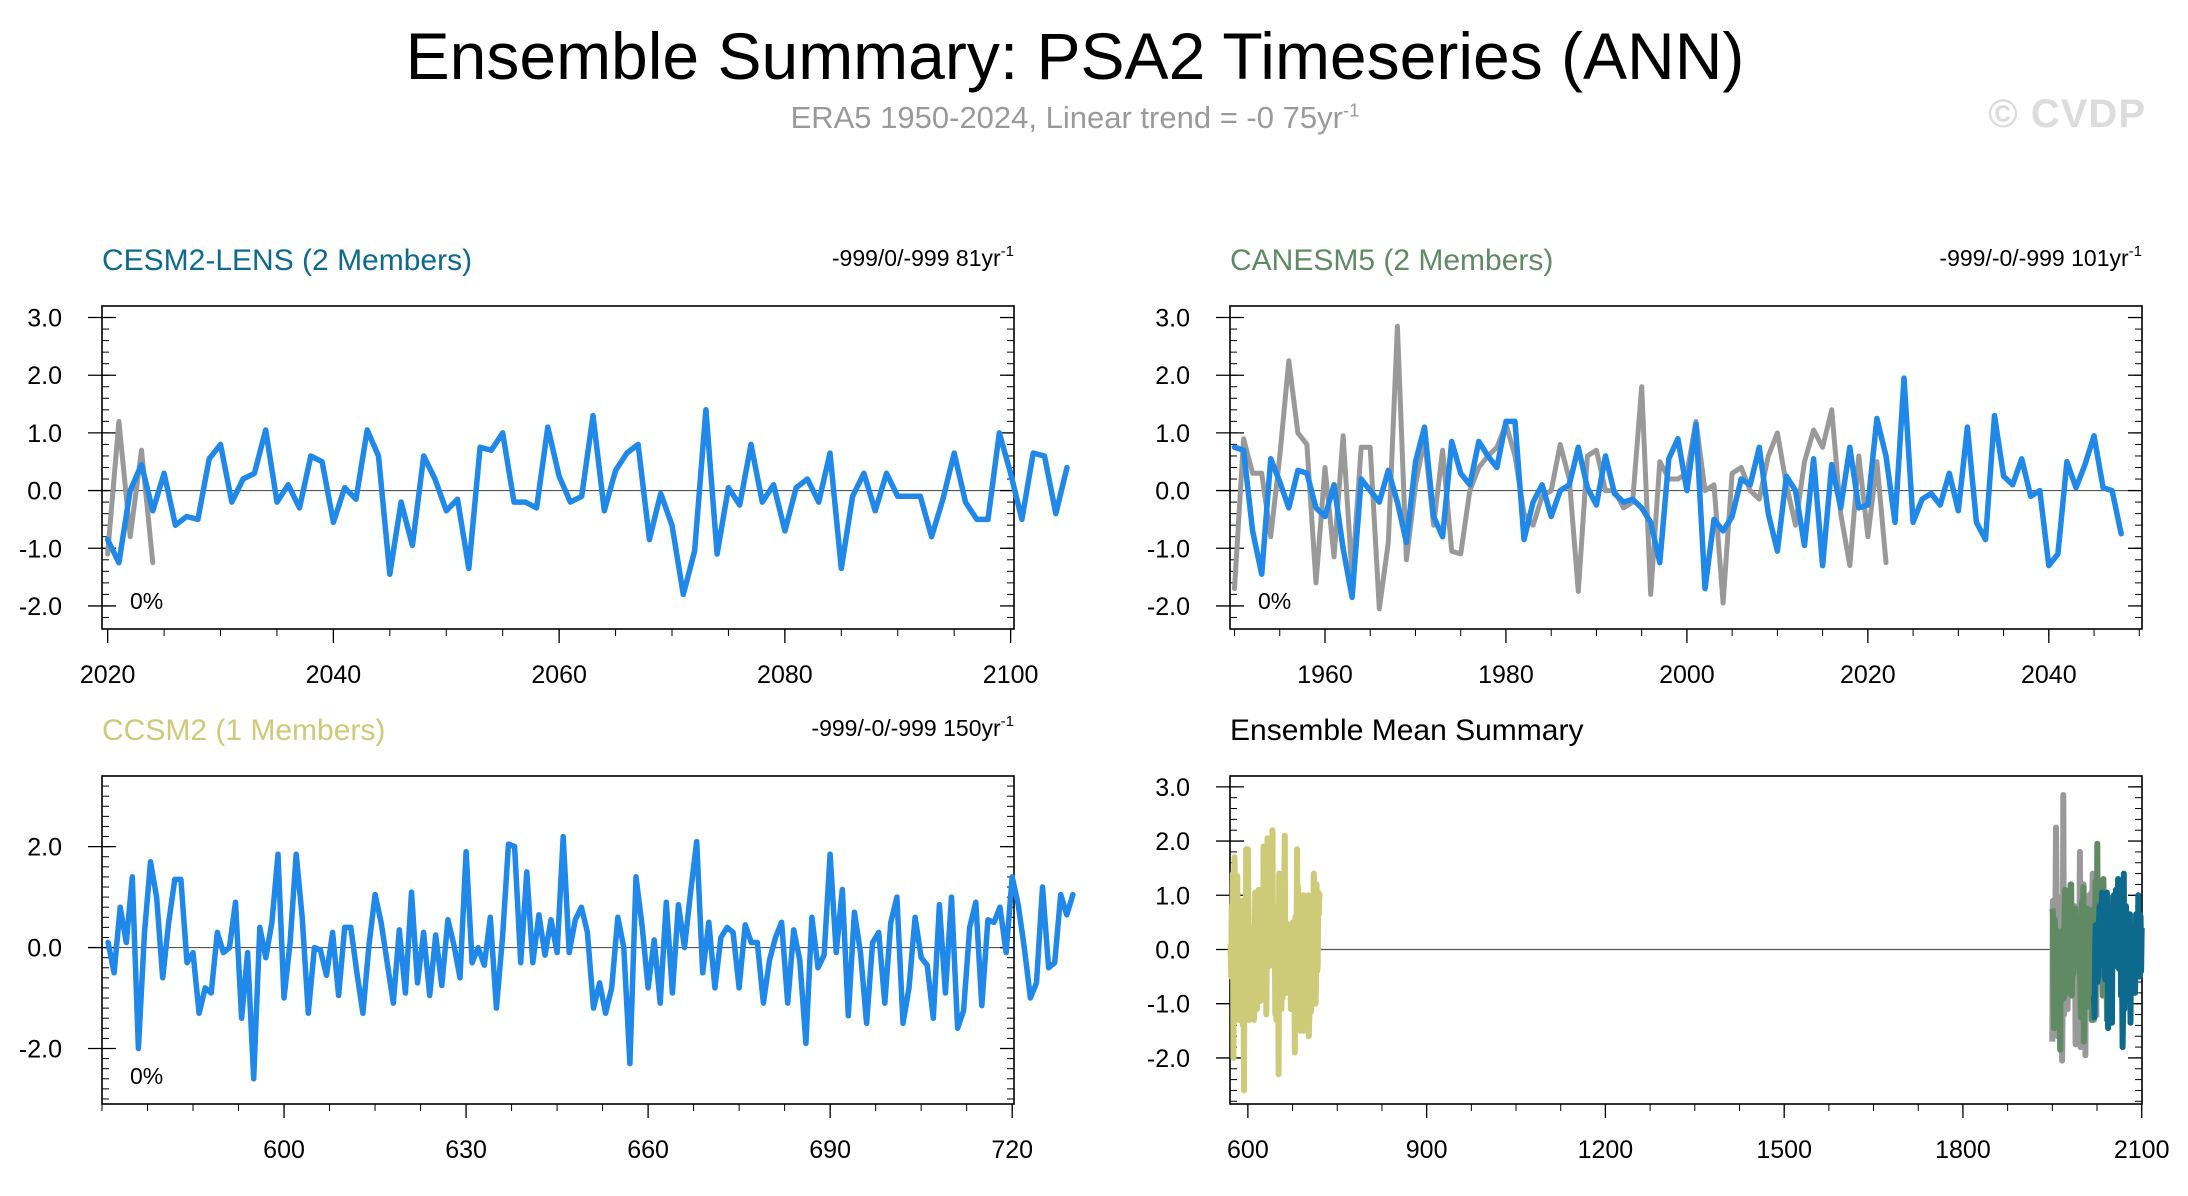 The height and width of the screenshot is (1196, 2188). Describe the element at coordinates (830, 1150) in the screenshot. I see `x-tick-label: 690` at that location.